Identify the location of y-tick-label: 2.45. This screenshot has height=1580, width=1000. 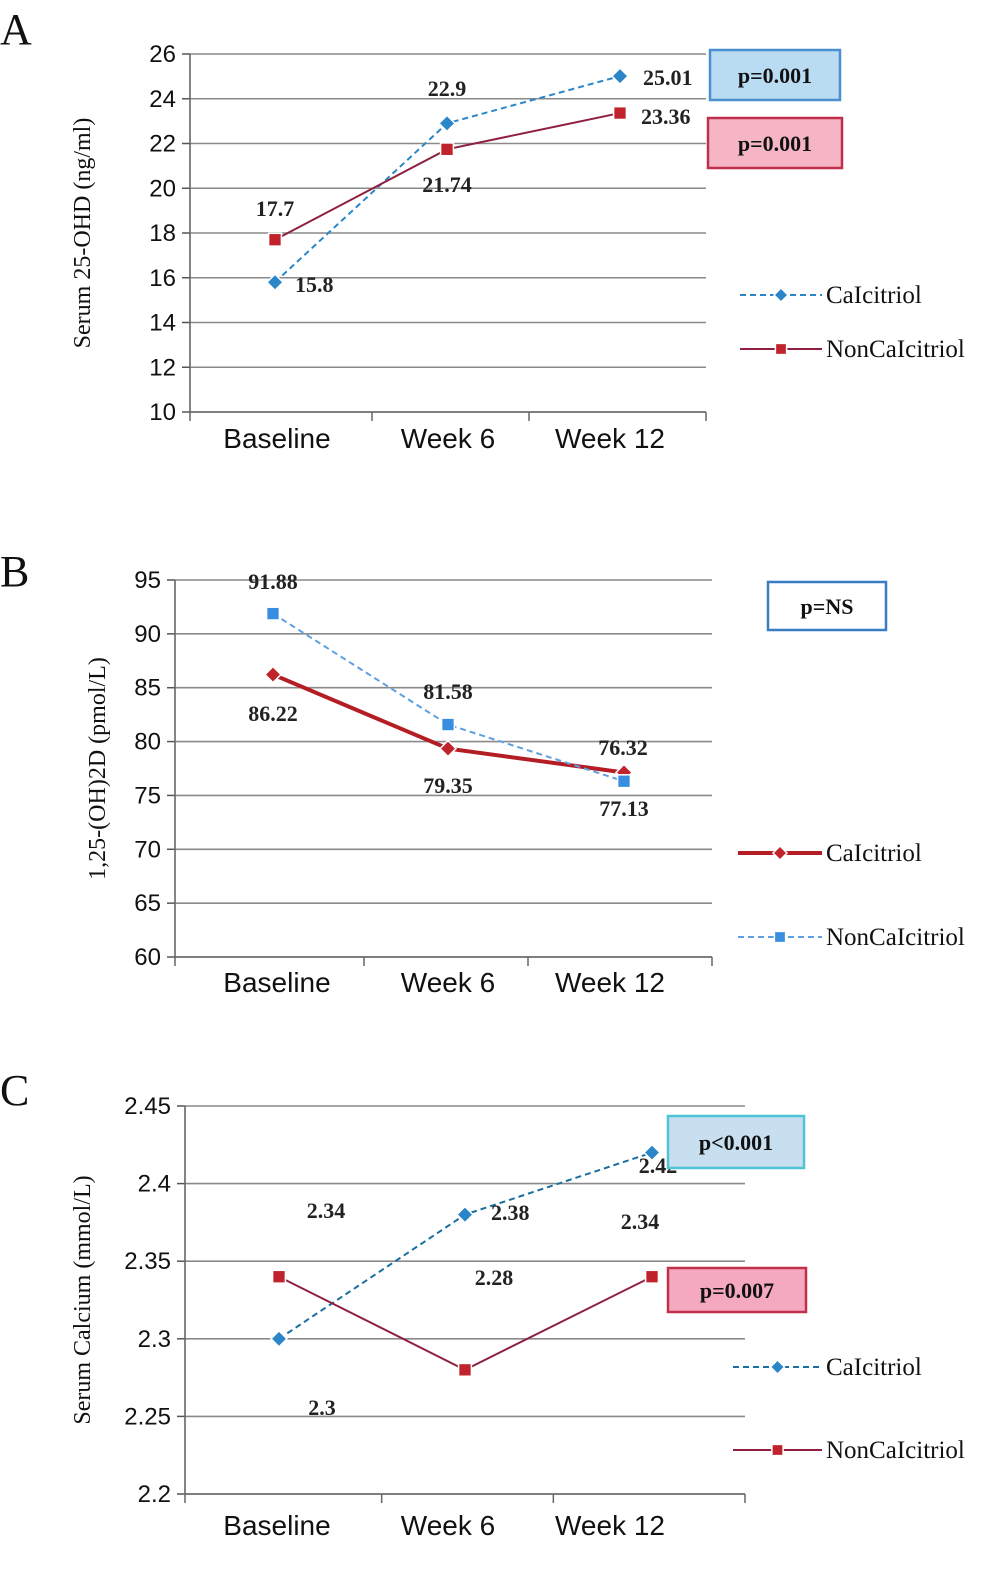
(147, 1106).